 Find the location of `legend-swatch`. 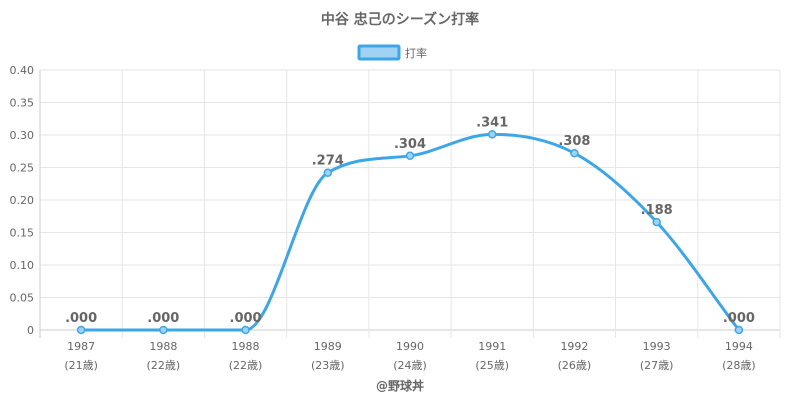

legend-swatch is located at coordinates (379, 52).